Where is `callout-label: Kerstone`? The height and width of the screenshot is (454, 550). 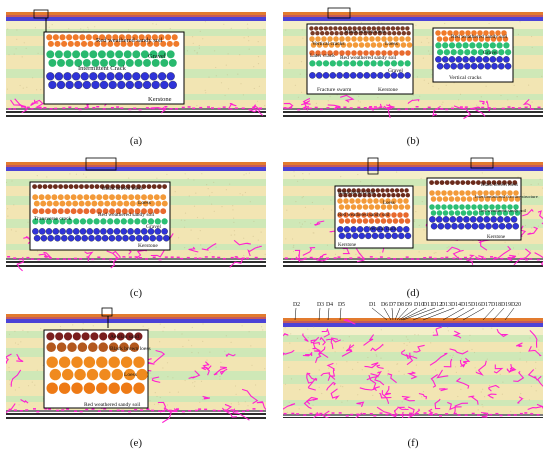
callout-label: Kerstone is located at coordinates (496, 237).